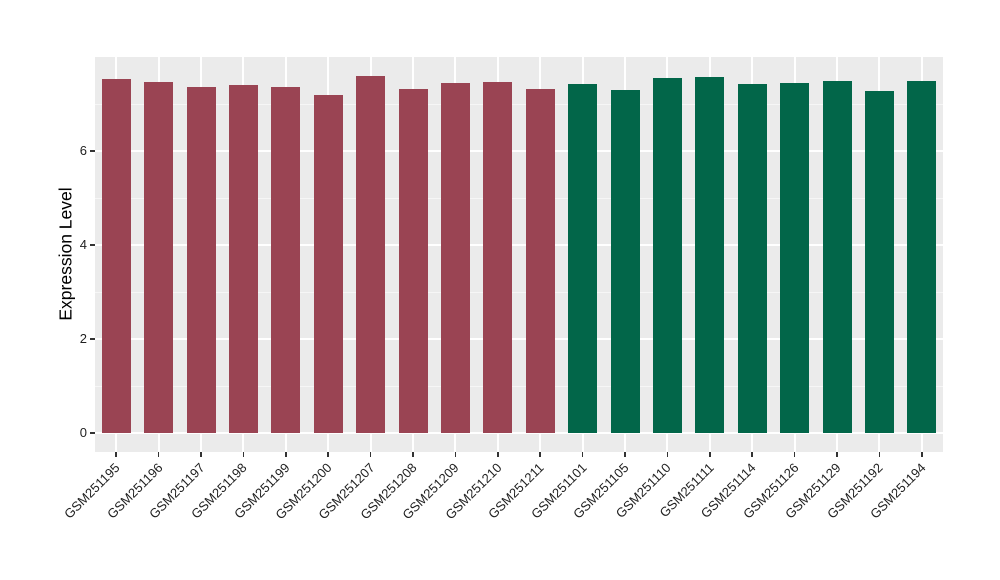 The height and width of the screenshot is (580, 1000). Describe the element at coordinates (667, 256) in the screenshot. I see `bar-GSM251110` at that location.